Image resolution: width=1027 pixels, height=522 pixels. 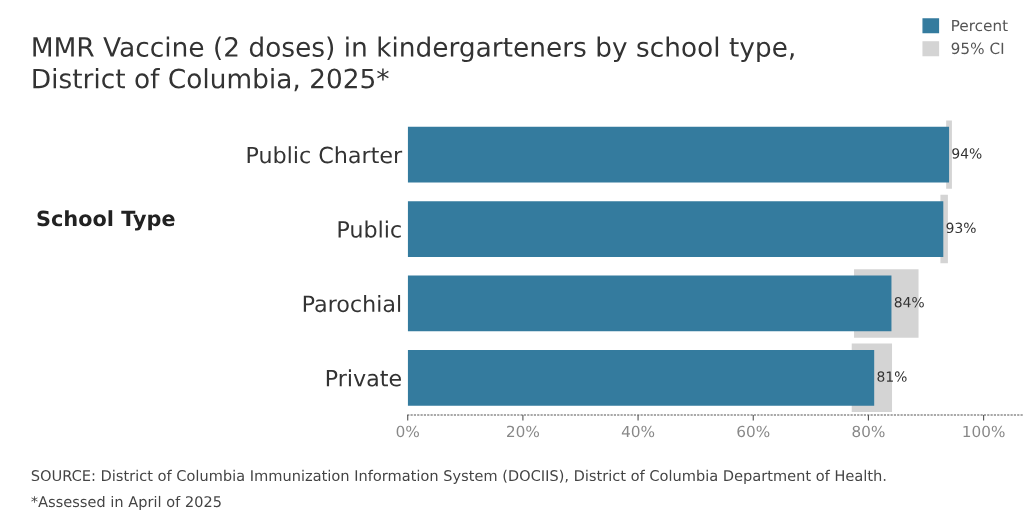 I want to click on data-label: 93%, so click(x=961, y=228).